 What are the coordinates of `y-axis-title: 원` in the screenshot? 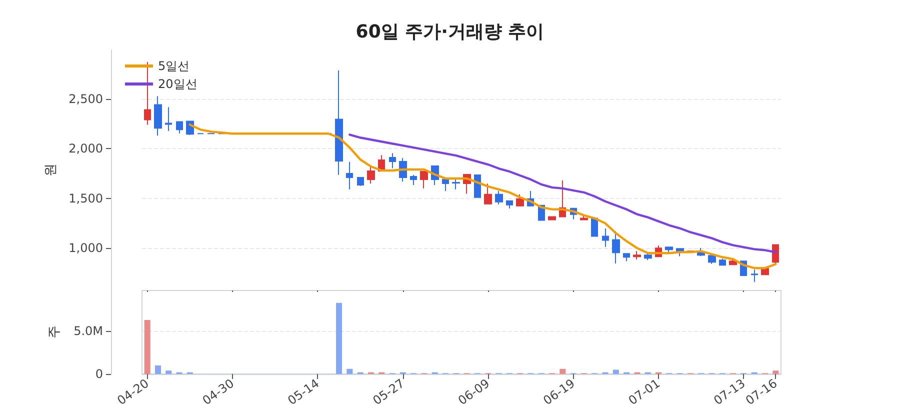 It's located at (51, 170).